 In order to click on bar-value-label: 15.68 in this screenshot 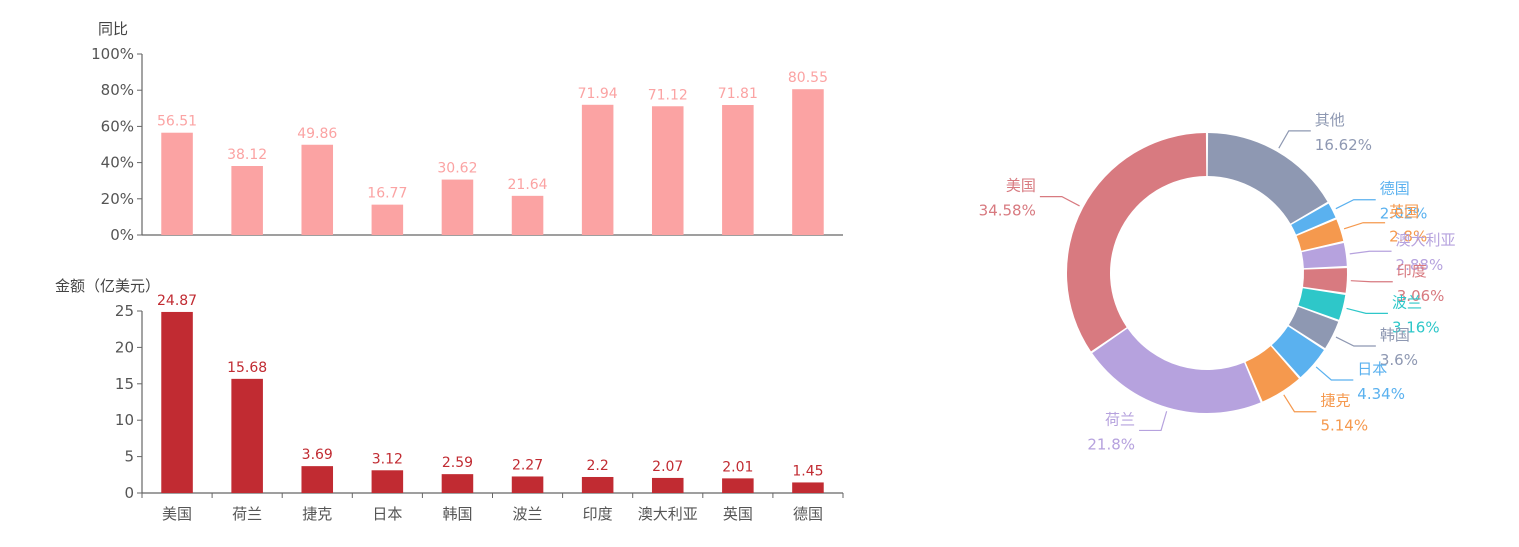, I will do `click(247, 368)`.